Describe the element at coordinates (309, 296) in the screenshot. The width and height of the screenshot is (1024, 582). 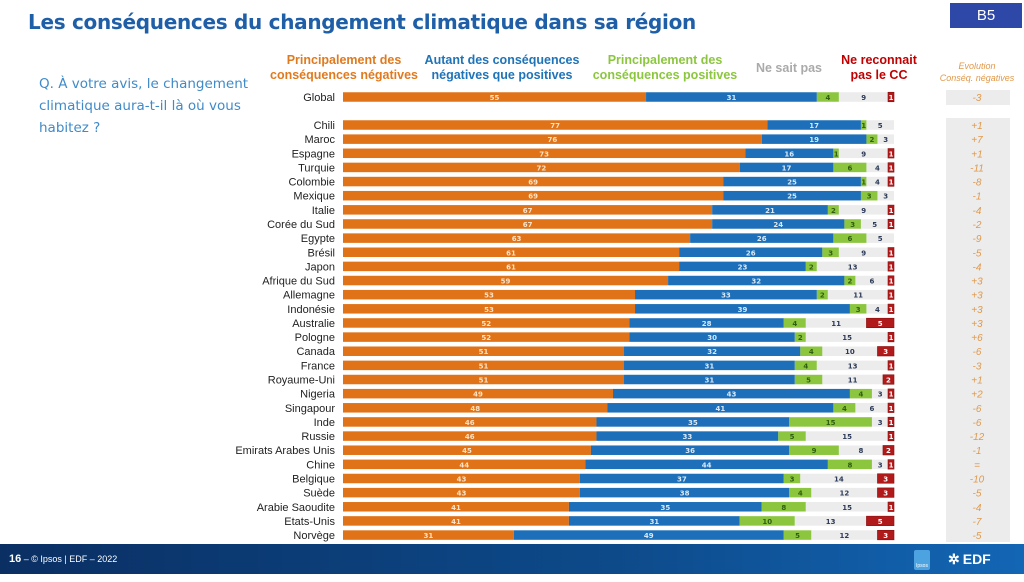
I see `row-label-allemagne: Allemagne` at that location.